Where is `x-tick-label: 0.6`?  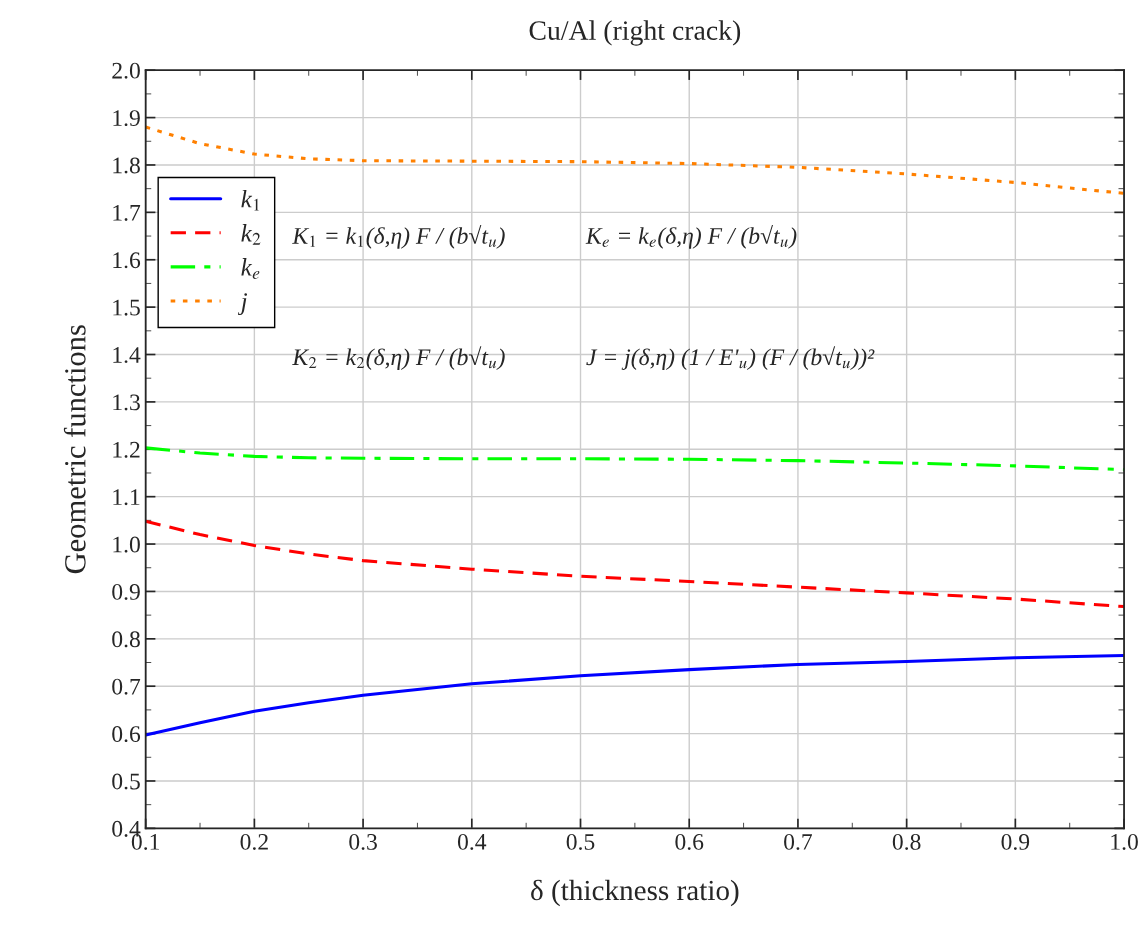 x-tick-label: 0.6 is located at coordinates (689, 841).